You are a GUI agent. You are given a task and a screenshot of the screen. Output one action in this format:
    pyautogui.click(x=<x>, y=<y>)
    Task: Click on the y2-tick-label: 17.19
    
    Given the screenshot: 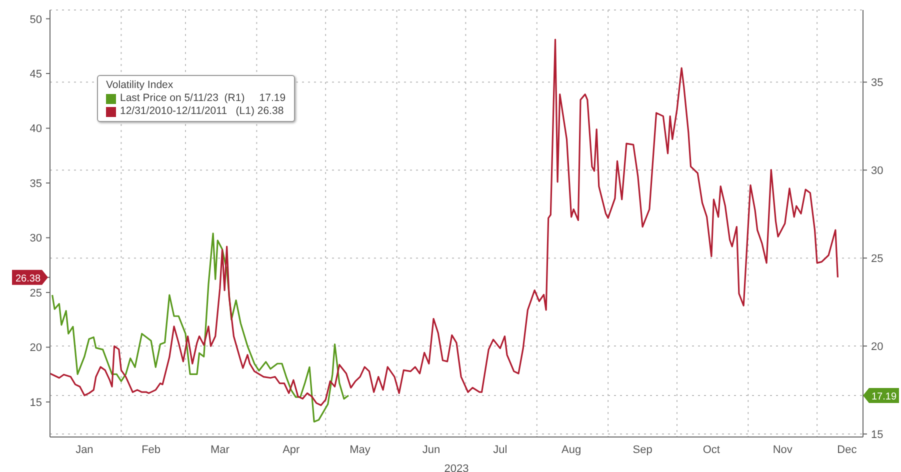 What is the action you would take?
    pyautogui.click(x=884, y=396)
    